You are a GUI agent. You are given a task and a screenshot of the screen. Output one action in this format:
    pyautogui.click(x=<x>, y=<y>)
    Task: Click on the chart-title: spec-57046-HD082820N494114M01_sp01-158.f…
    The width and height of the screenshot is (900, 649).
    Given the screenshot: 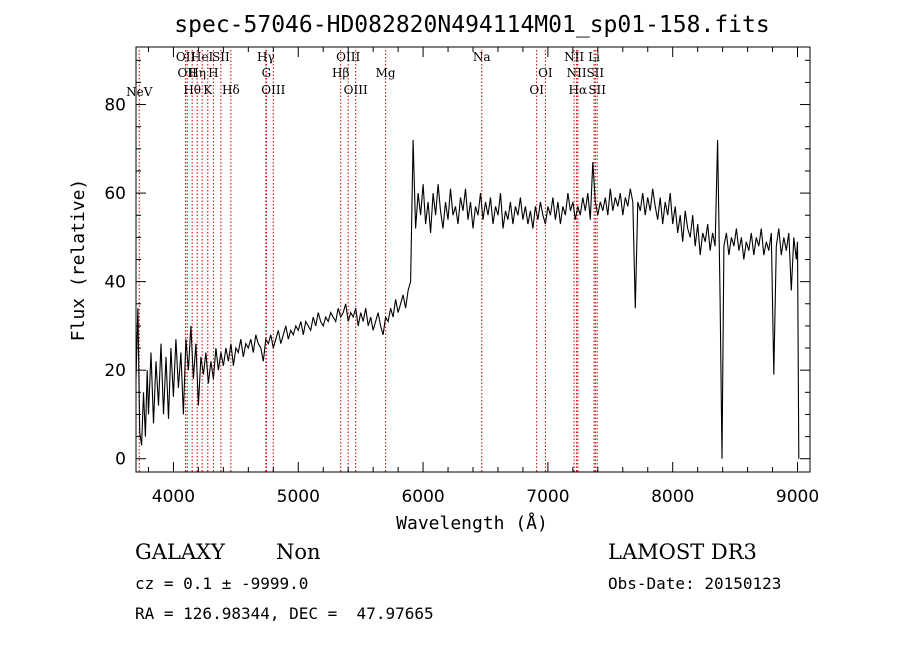 What is the action you would take?
    pyautogui.click(x=471, y=25)
    